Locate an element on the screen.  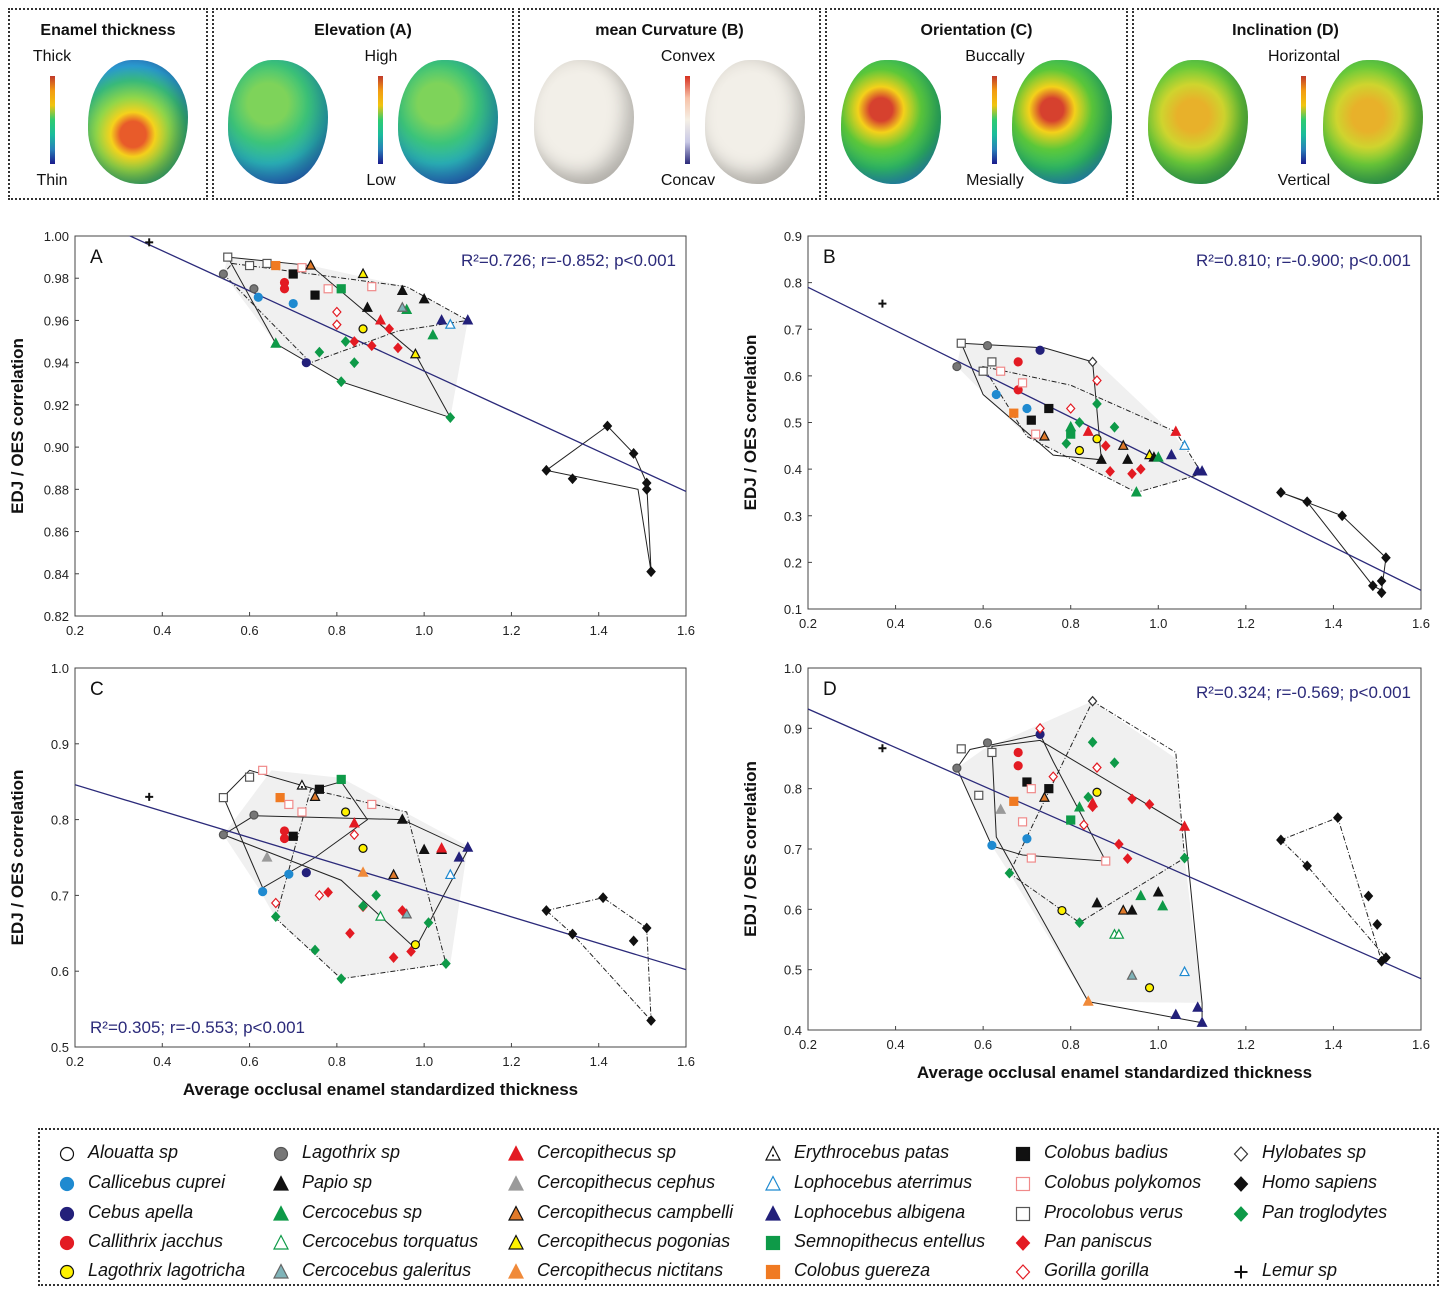
legend-label: Cercocebus torquatus is located at coordinates (390, 1241).